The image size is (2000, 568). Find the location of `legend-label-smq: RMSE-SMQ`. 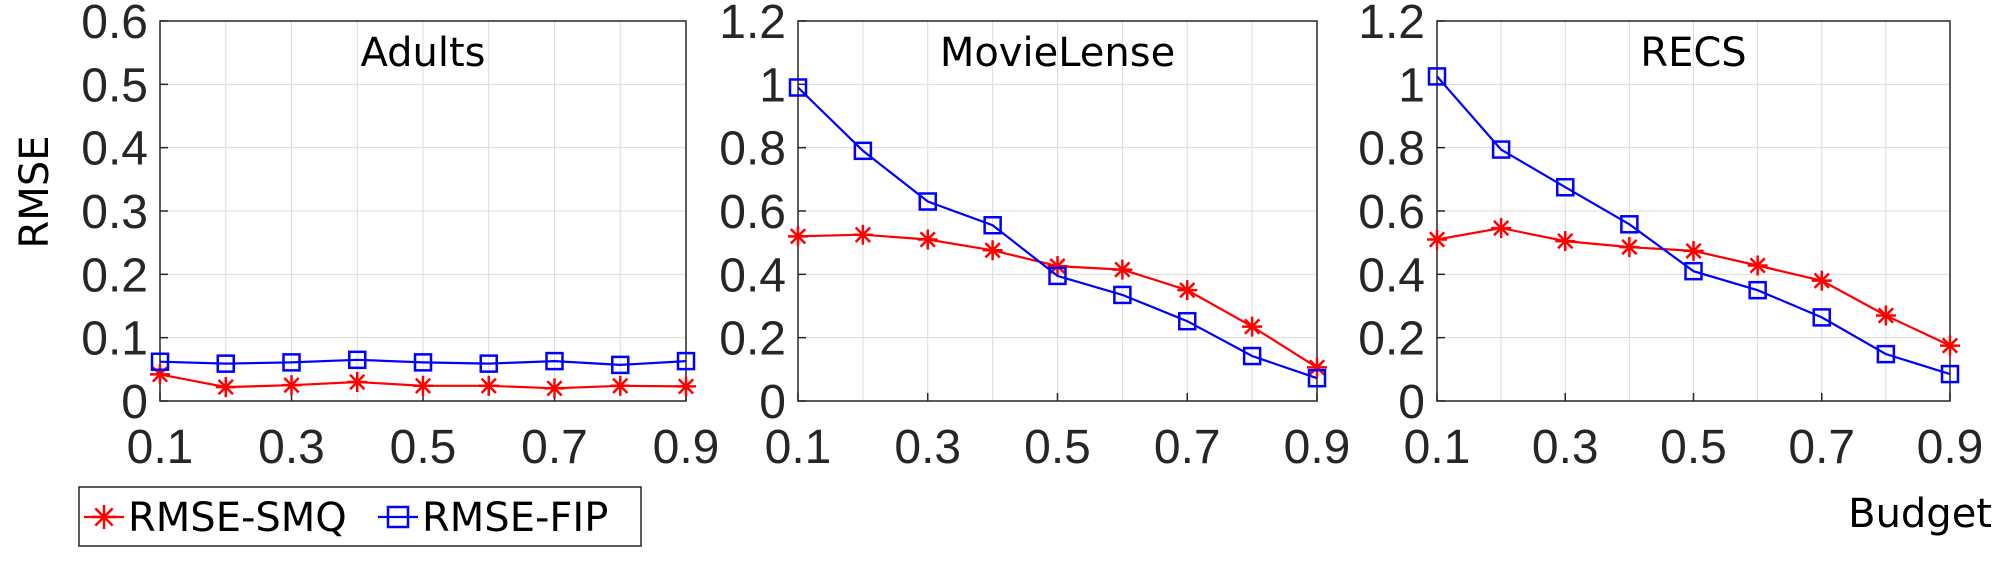

legend-label-smq: RMSE-SMQ is located at coordinates (237, 518).